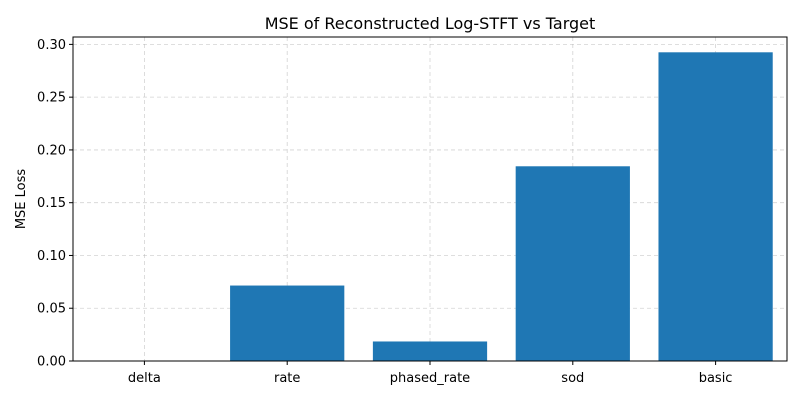 This screenshot has width=800, height=400. Describe the element at coordinates (21, 199) in the screenshot. I see `y-axis-label: MSE Loss` at that location.